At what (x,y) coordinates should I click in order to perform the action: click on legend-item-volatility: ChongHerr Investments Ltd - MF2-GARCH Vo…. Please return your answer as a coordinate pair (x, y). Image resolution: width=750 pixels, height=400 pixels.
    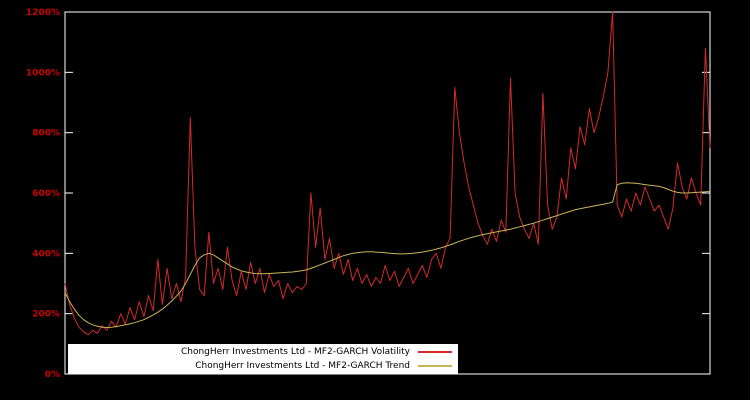
    Looking at the image, I should click on (263, 352).